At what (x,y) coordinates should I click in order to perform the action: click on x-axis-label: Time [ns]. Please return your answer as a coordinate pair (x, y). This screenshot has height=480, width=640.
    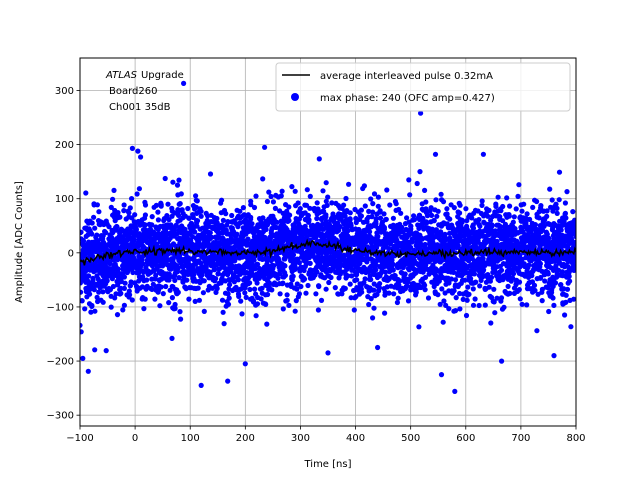
    Looking at the image, I should click on (327, 464).